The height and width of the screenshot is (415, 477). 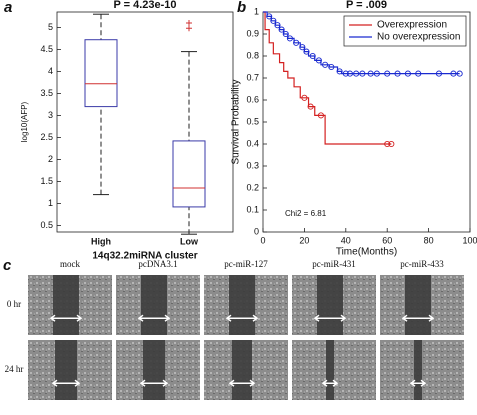 I want to click on column-label: pcDNA3.1, so click(x=157, y=264).